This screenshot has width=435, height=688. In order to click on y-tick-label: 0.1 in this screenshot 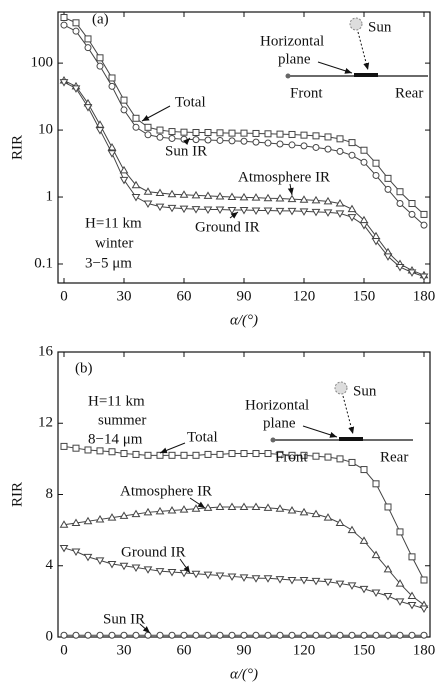, I will do `click(43, 263)`.